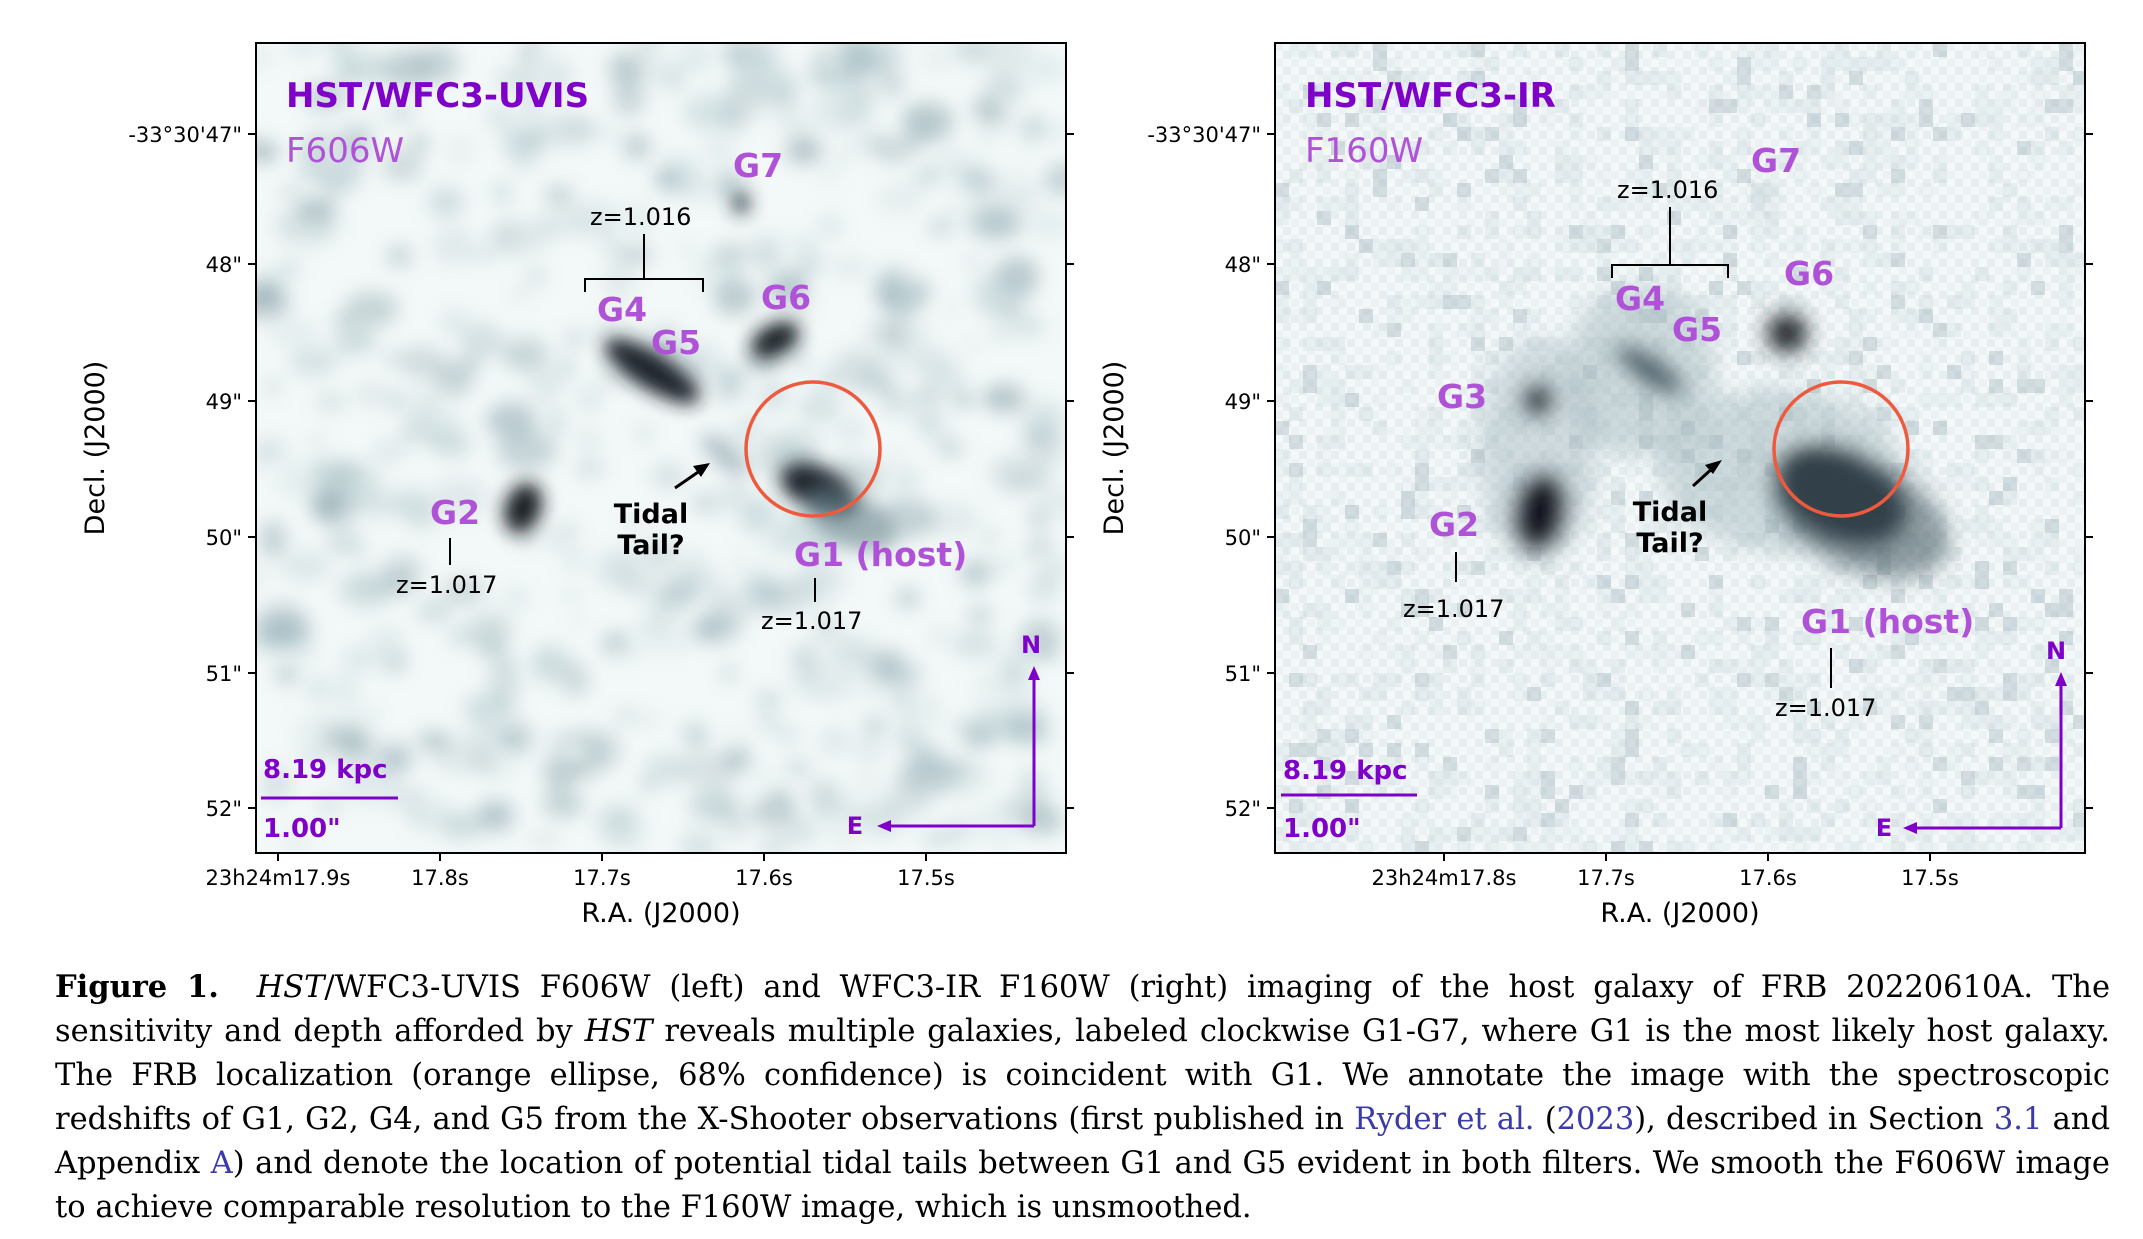 The height and width of the screenshot is (1239, 2143). I want to click on ra-tick-label: 23h24m17.9s, so click(278, 878).